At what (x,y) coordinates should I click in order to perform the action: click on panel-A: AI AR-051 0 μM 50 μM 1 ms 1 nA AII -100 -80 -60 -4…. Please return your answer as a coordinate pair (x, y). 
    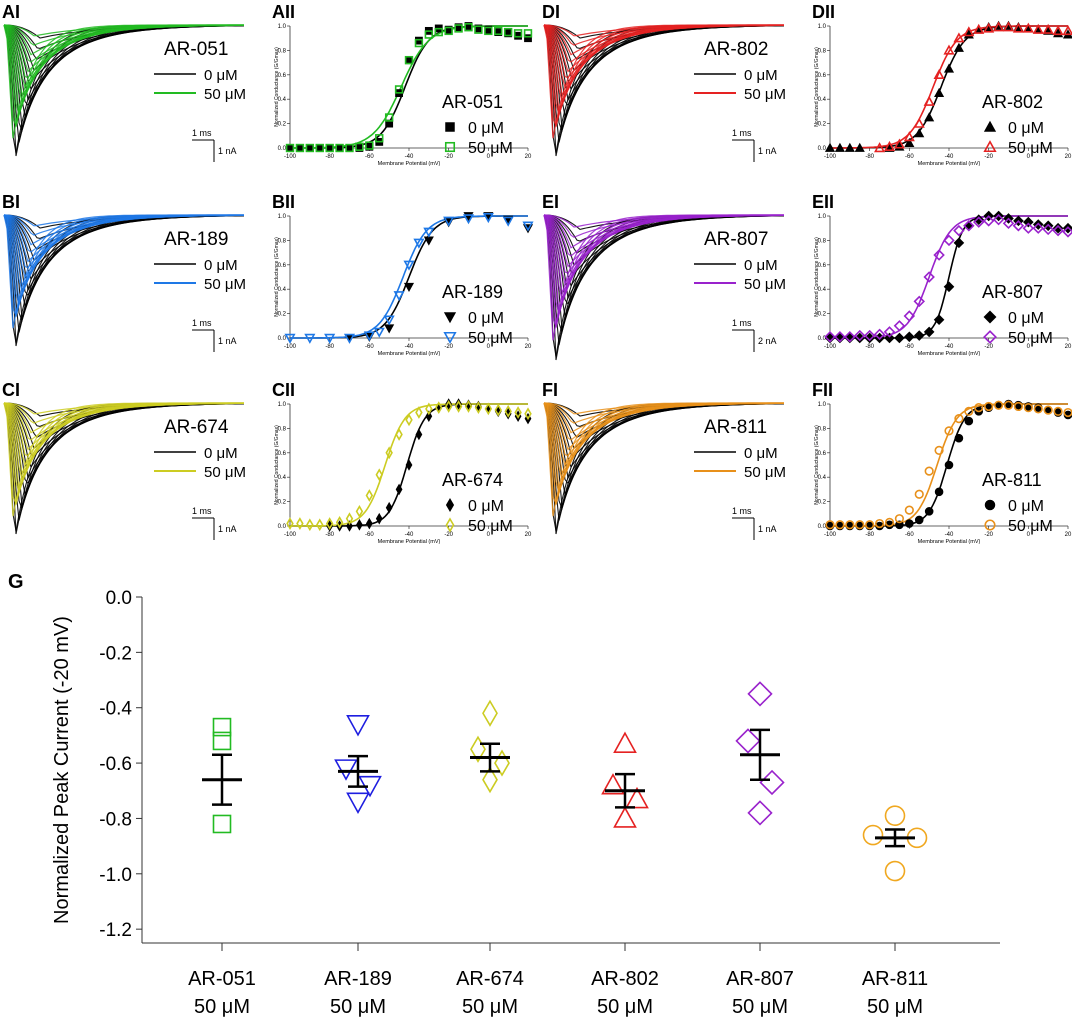
    Looking at the image, I should click on (267, 84).